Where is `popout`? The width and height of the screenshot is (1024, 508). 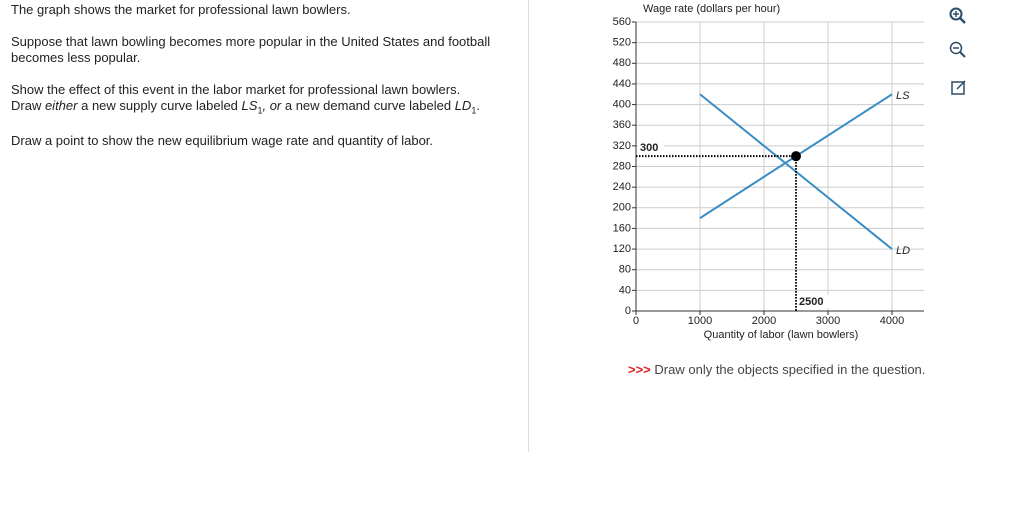 popout is located at coordinates (958, 87).